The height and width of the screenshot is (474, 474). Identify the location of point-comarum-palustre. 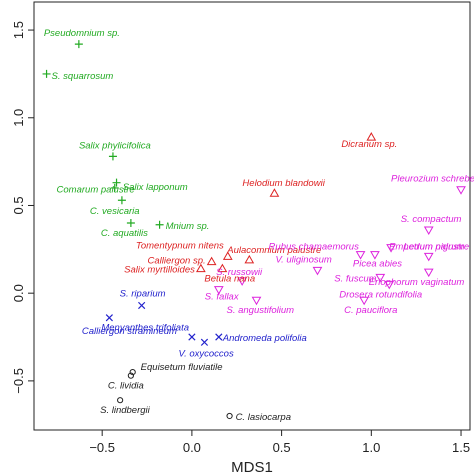
(116, 182).